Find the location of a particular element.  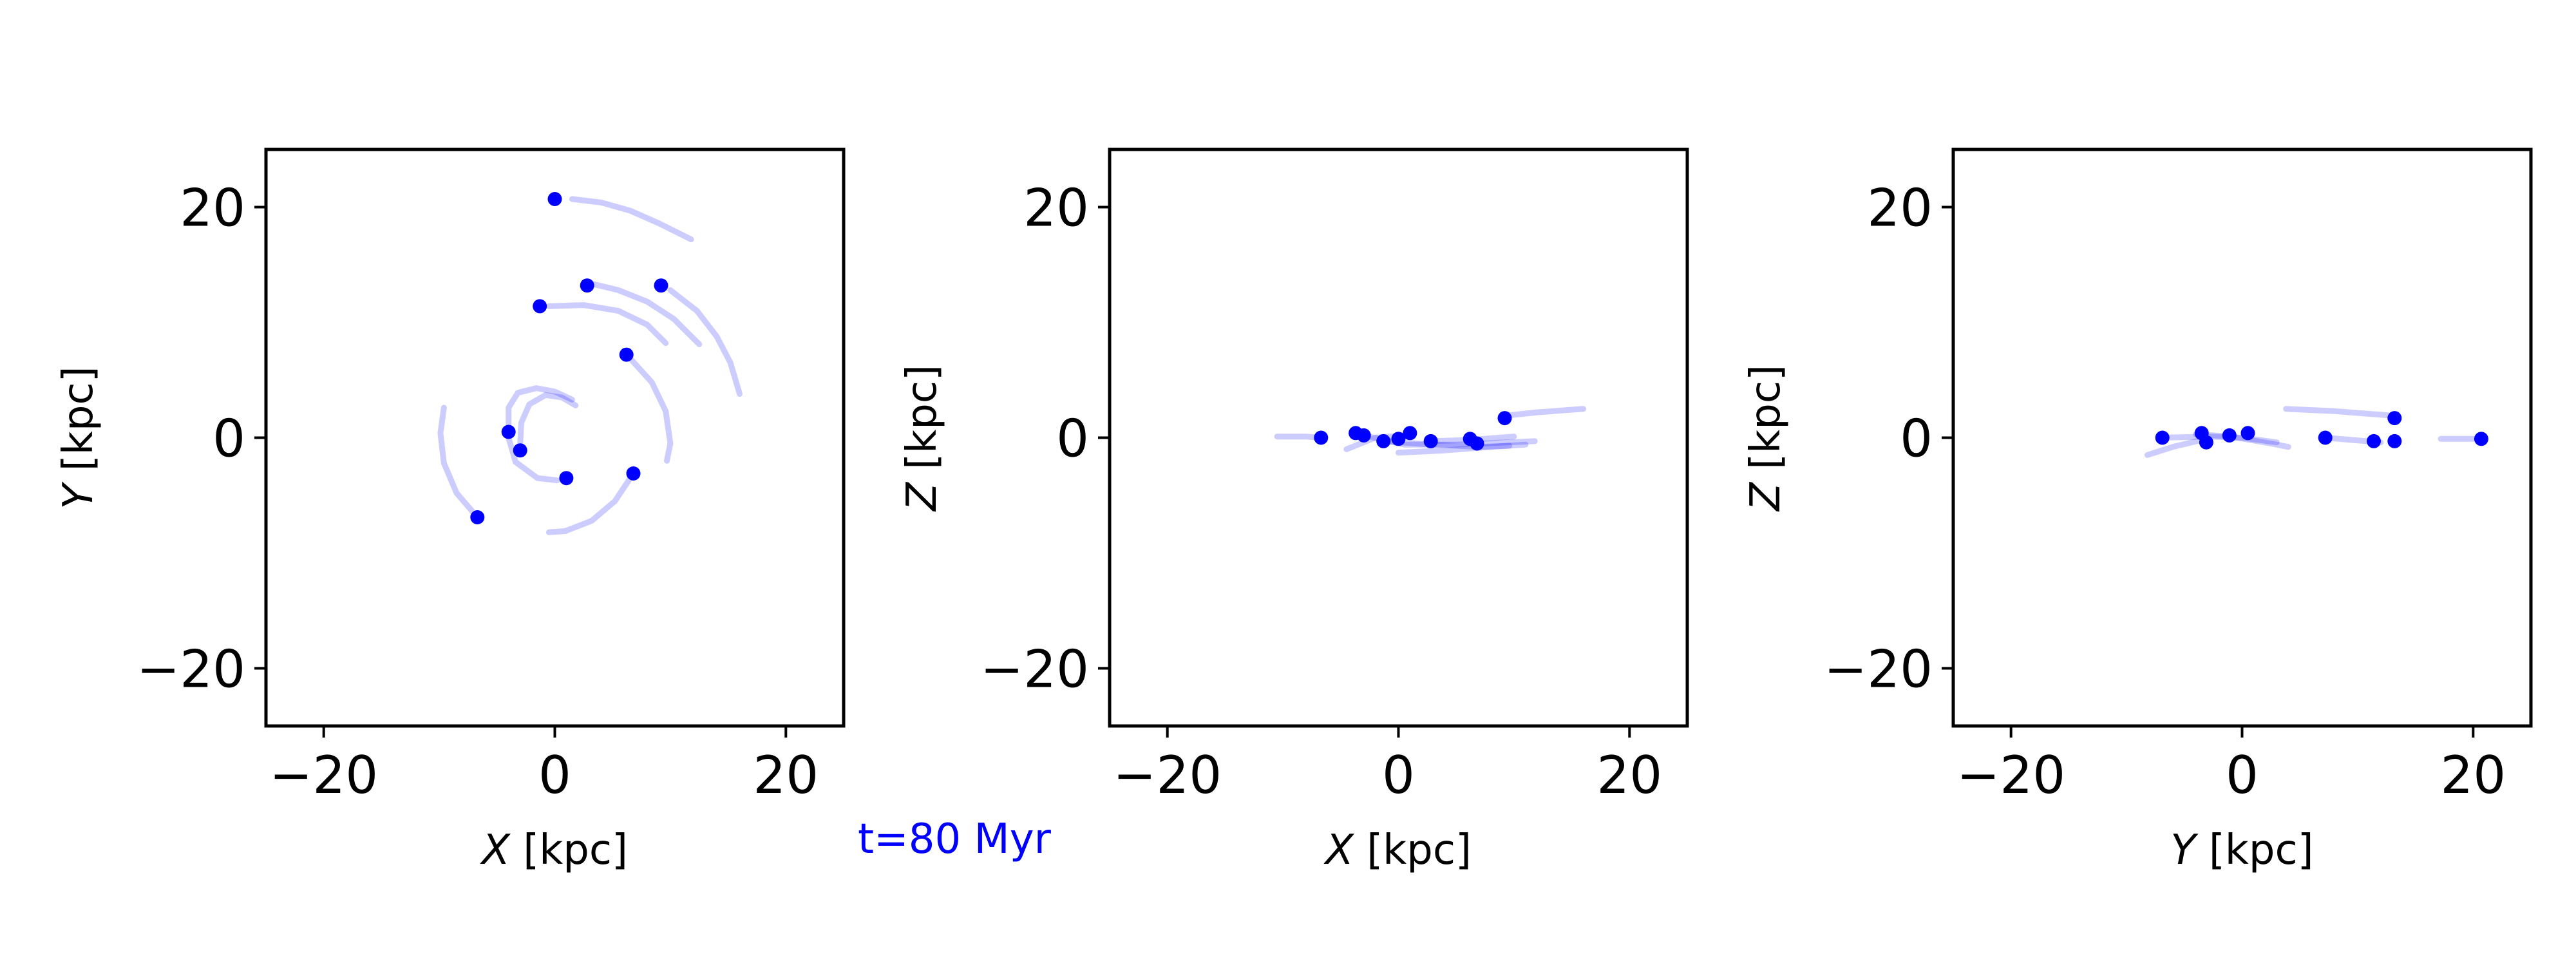

y-axis-label: Y [kpc] is located at coordinates (78, 437).